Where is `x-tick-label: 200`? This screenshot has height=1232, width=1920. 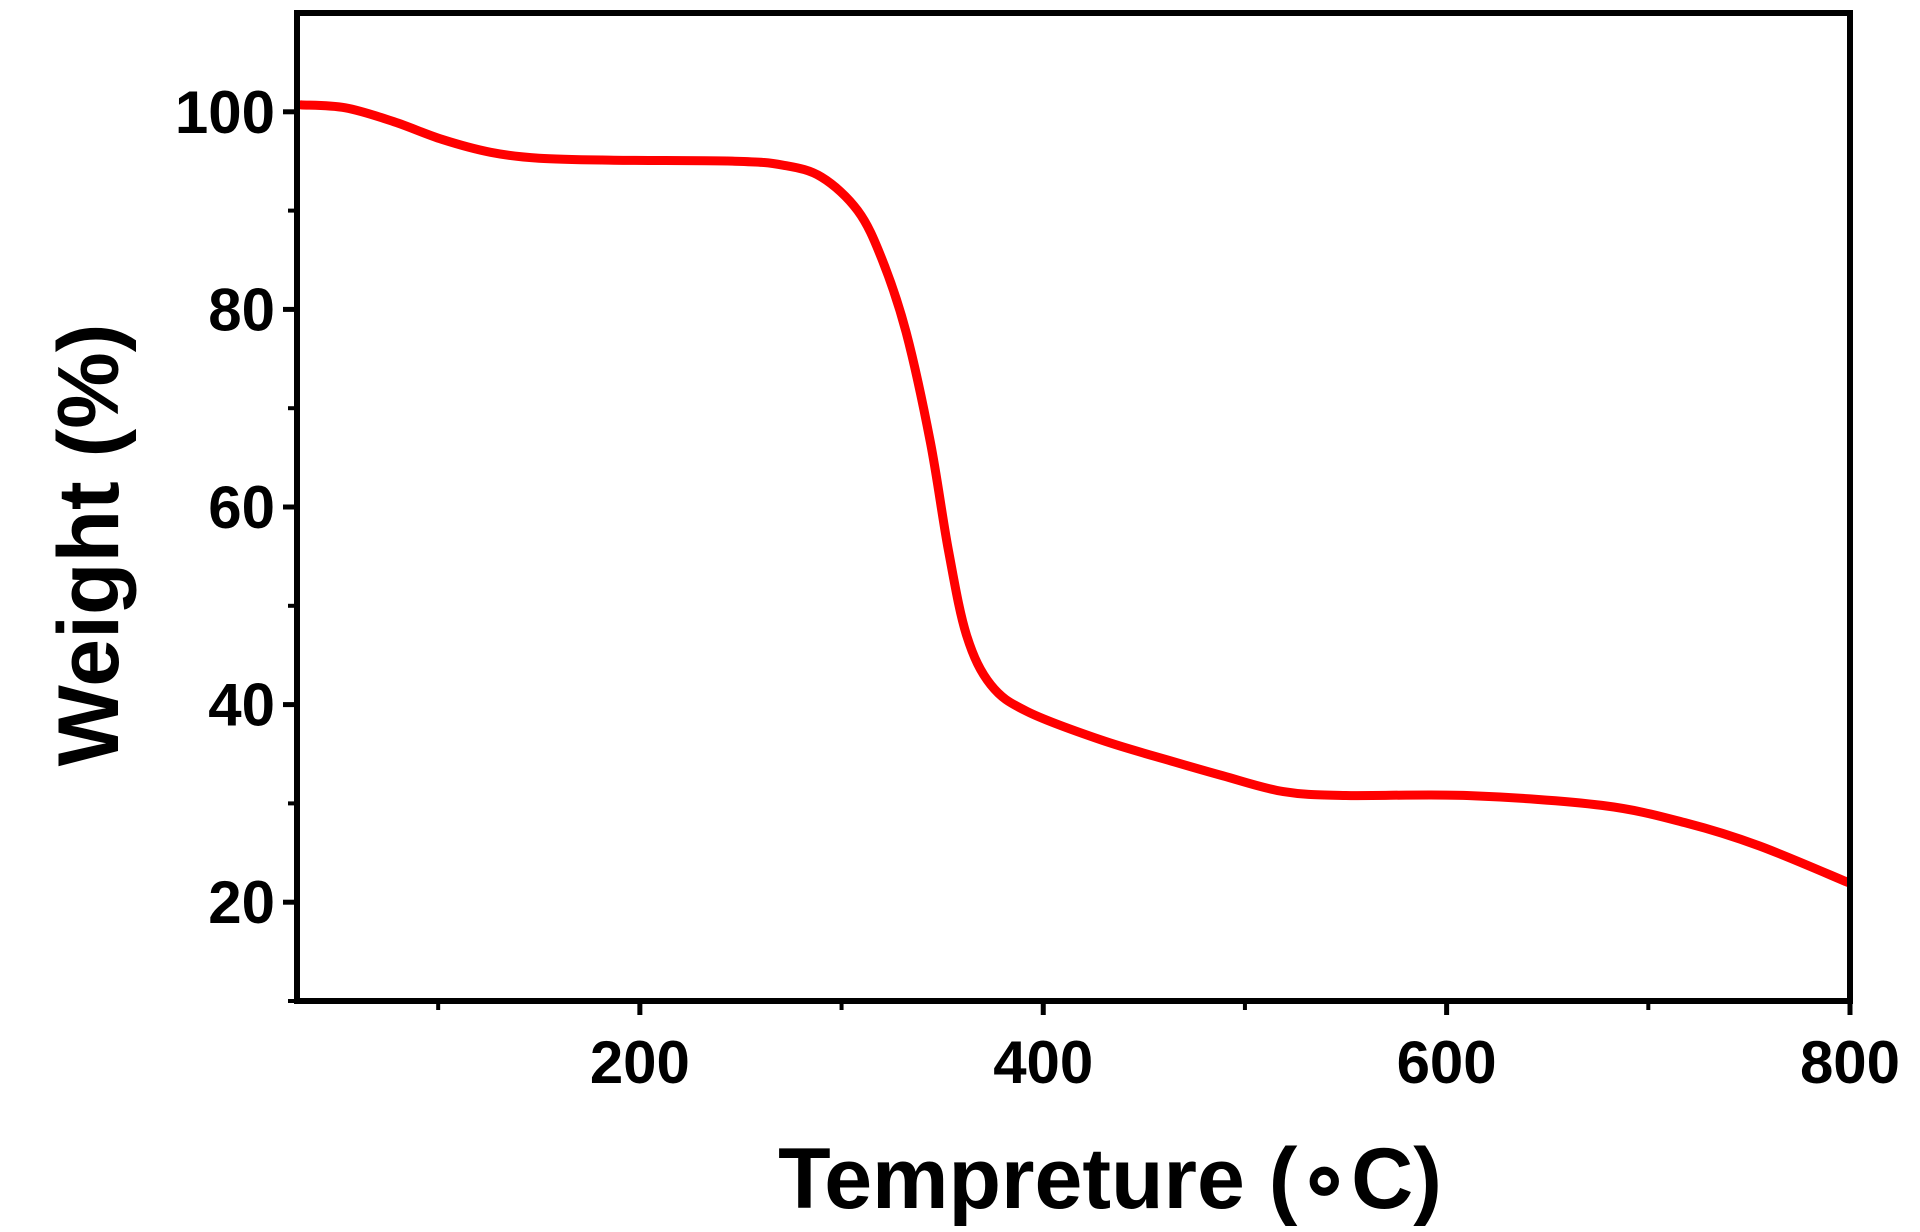
x-tick-label: 200 is located at coordinates (640, 1062).